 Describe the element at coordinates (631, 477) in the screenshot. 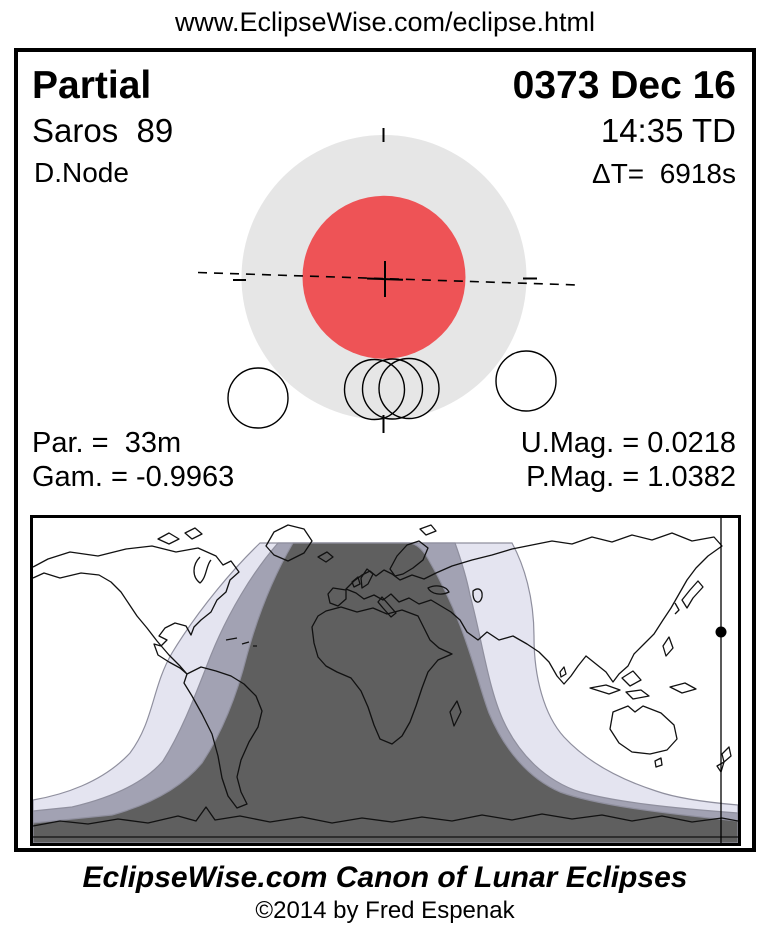

I see `pmag-stat: P.Mag. = 1.0382` at that location.